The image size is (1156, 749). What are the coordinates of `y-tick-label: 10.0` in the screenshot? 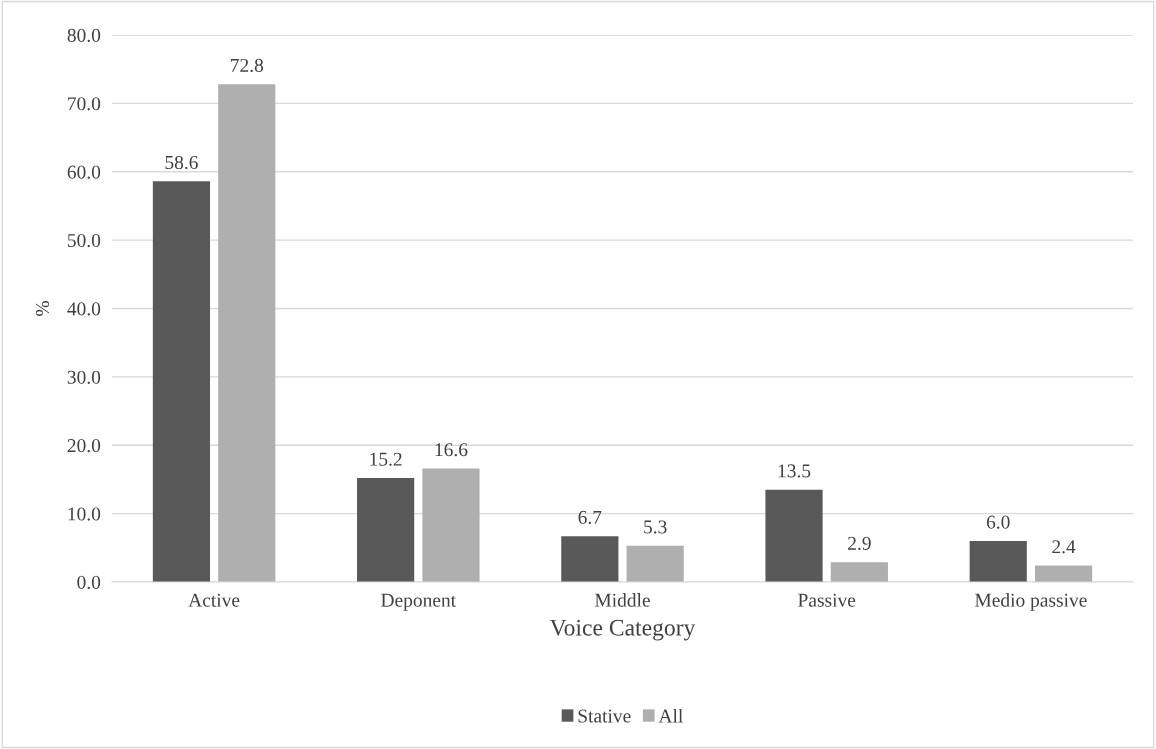 It's located at (84, 514).